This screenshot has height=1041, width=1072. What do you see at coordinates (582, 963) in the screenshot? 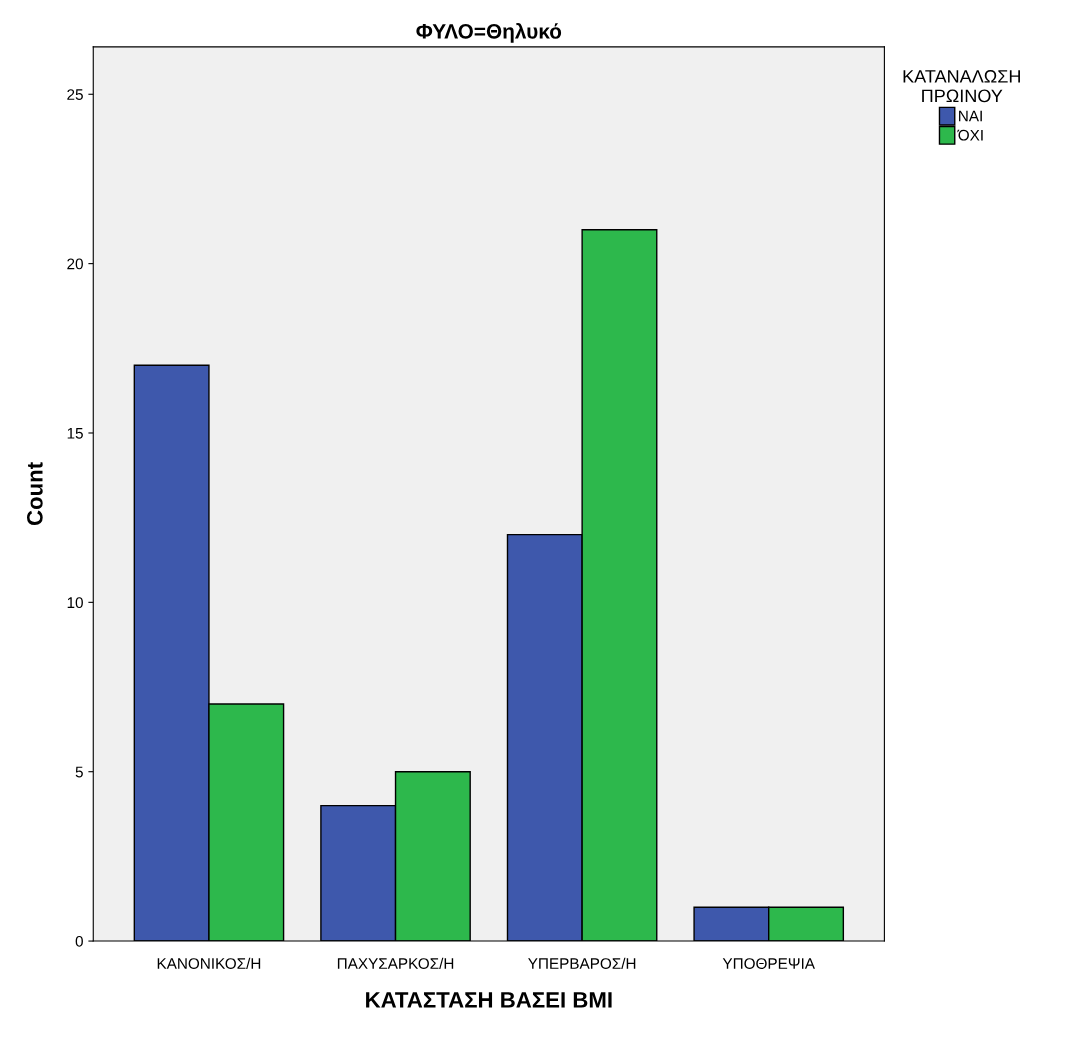
I see `x-tick-label: ΥΠΕΡΒΑΡΟΣ/Η` at bounding box center [582, 963].